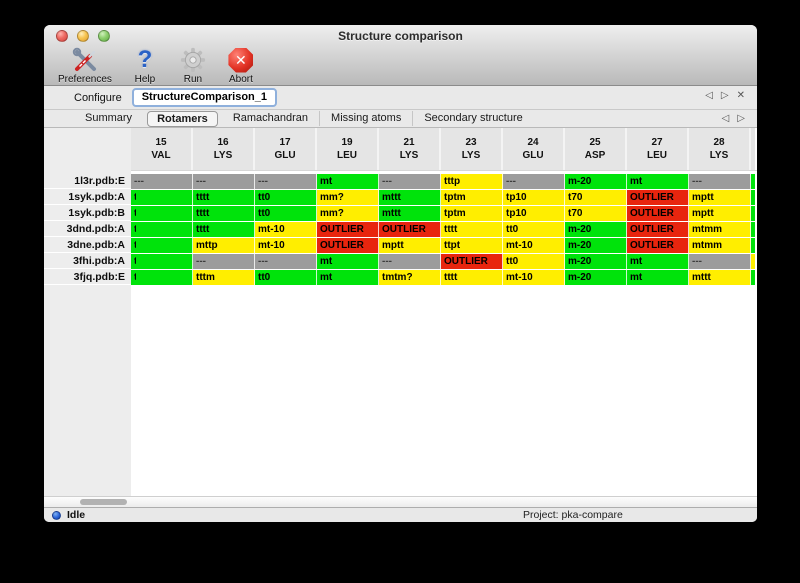 Image resolution: width=800 pixels, height=583 pixels. Describe the element at coordinates (365, 118) in the screenshot. I see `tab-missing-atoms: Missing atoms` at that location.